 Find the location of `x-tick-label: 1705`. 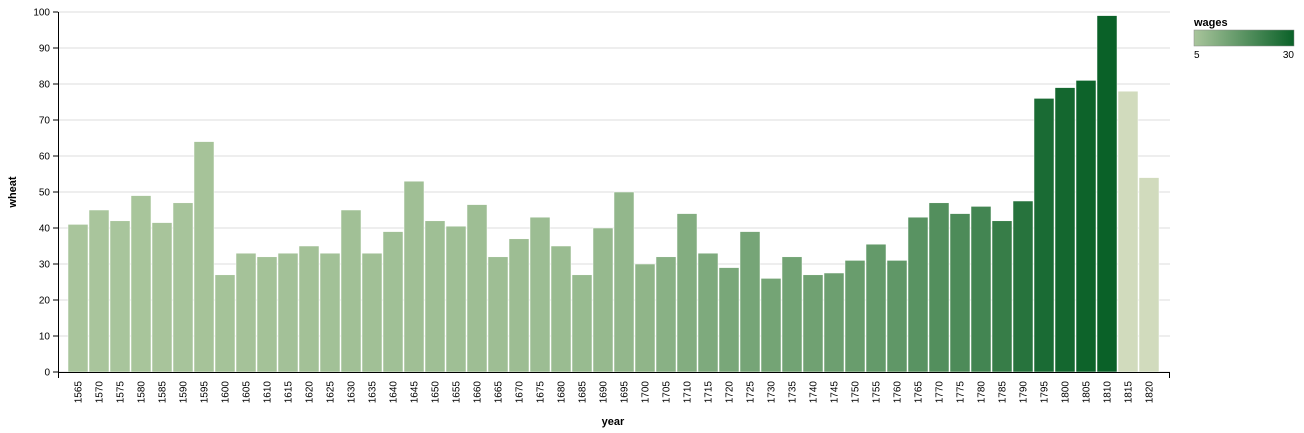

x-tick-label: 1705 is located at coordinates (667, 392).